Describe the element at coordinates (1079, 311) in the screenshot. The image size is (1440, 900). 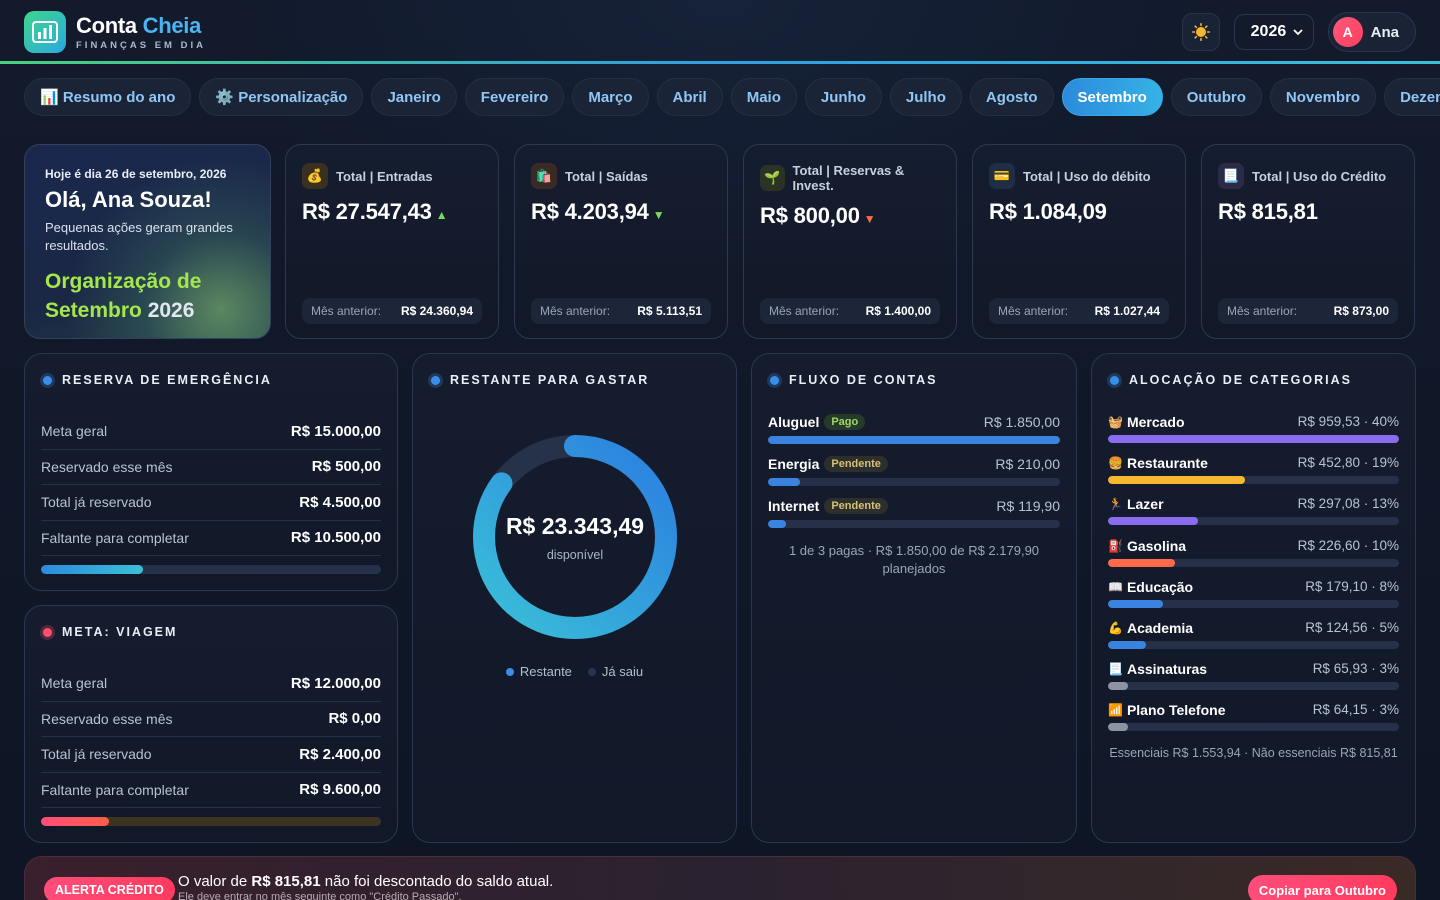
I see `previous-month: Mês anterior: R$ 1.027,44` at that location.